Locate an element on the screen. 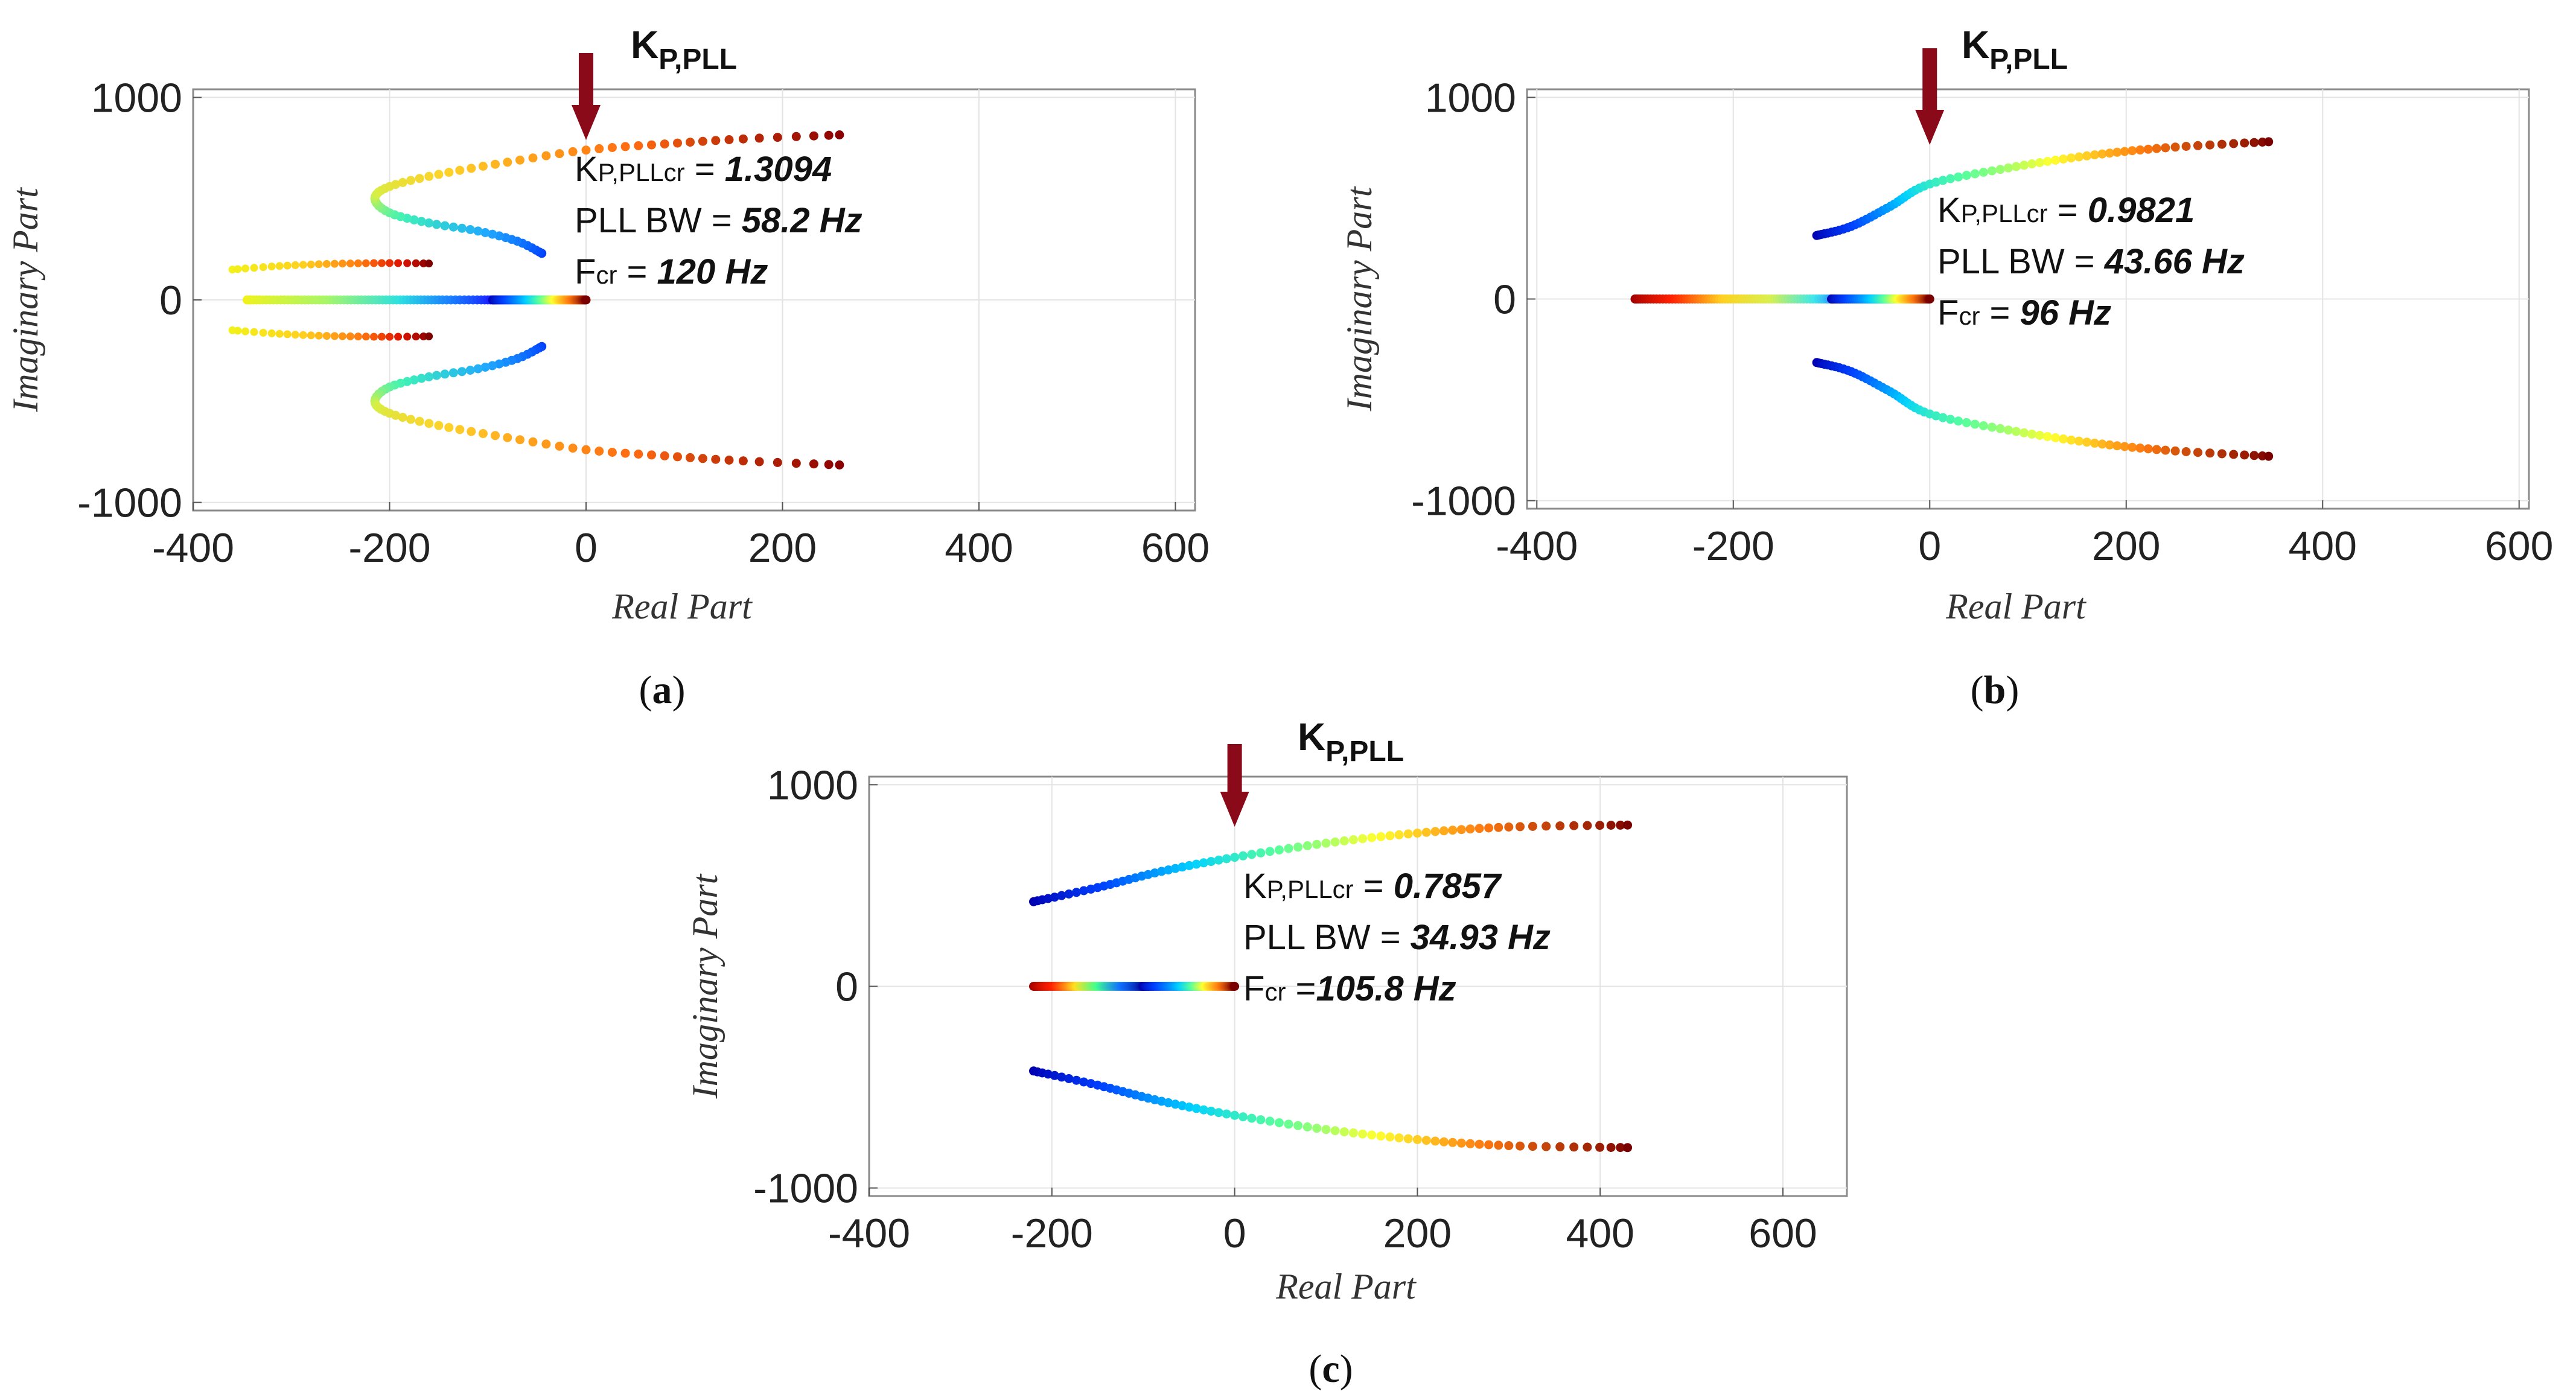 This screenshot has height=1400, width=2576. series-lower-branch is located at coordinates (1331, 1109).